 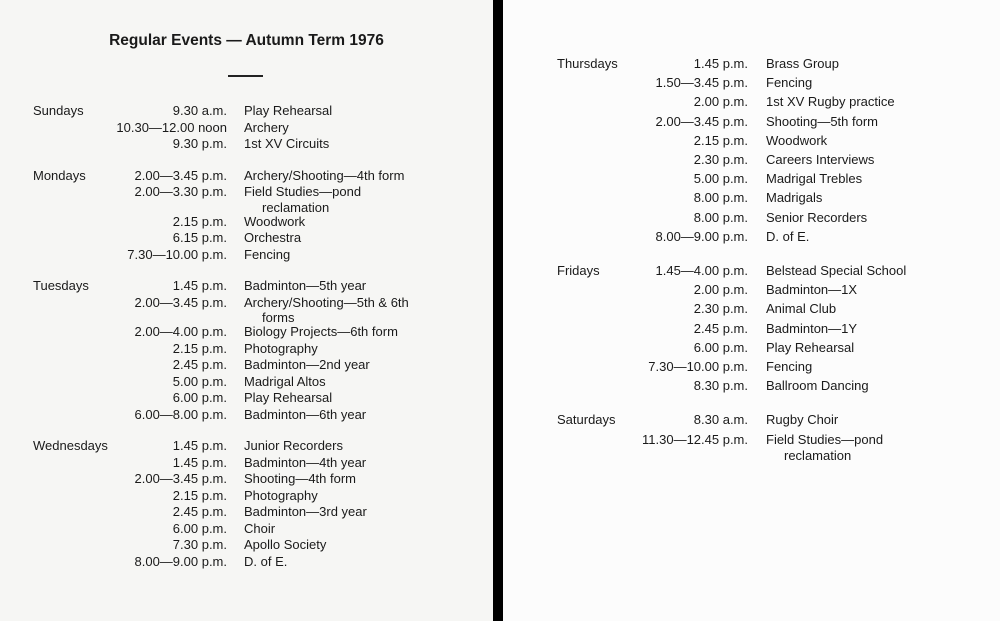 What do you see at coordinates (183, 382) in the screenshot?
I see `event-row: 5.00 p.m. Madrigal Altos` at bounding box center [183, 382].